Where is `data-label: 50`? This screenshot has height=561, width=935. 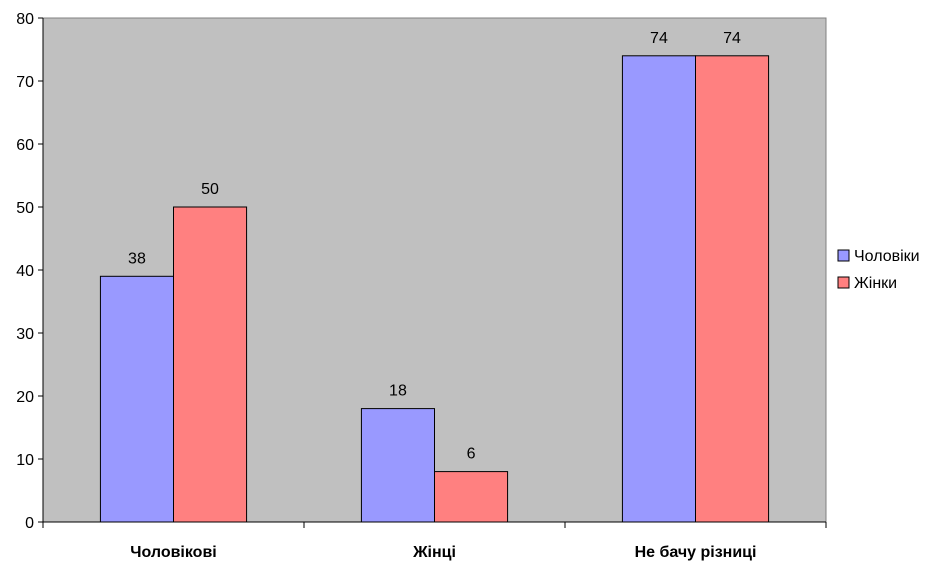 data-label: 50 is located at coordinates (210, 189).